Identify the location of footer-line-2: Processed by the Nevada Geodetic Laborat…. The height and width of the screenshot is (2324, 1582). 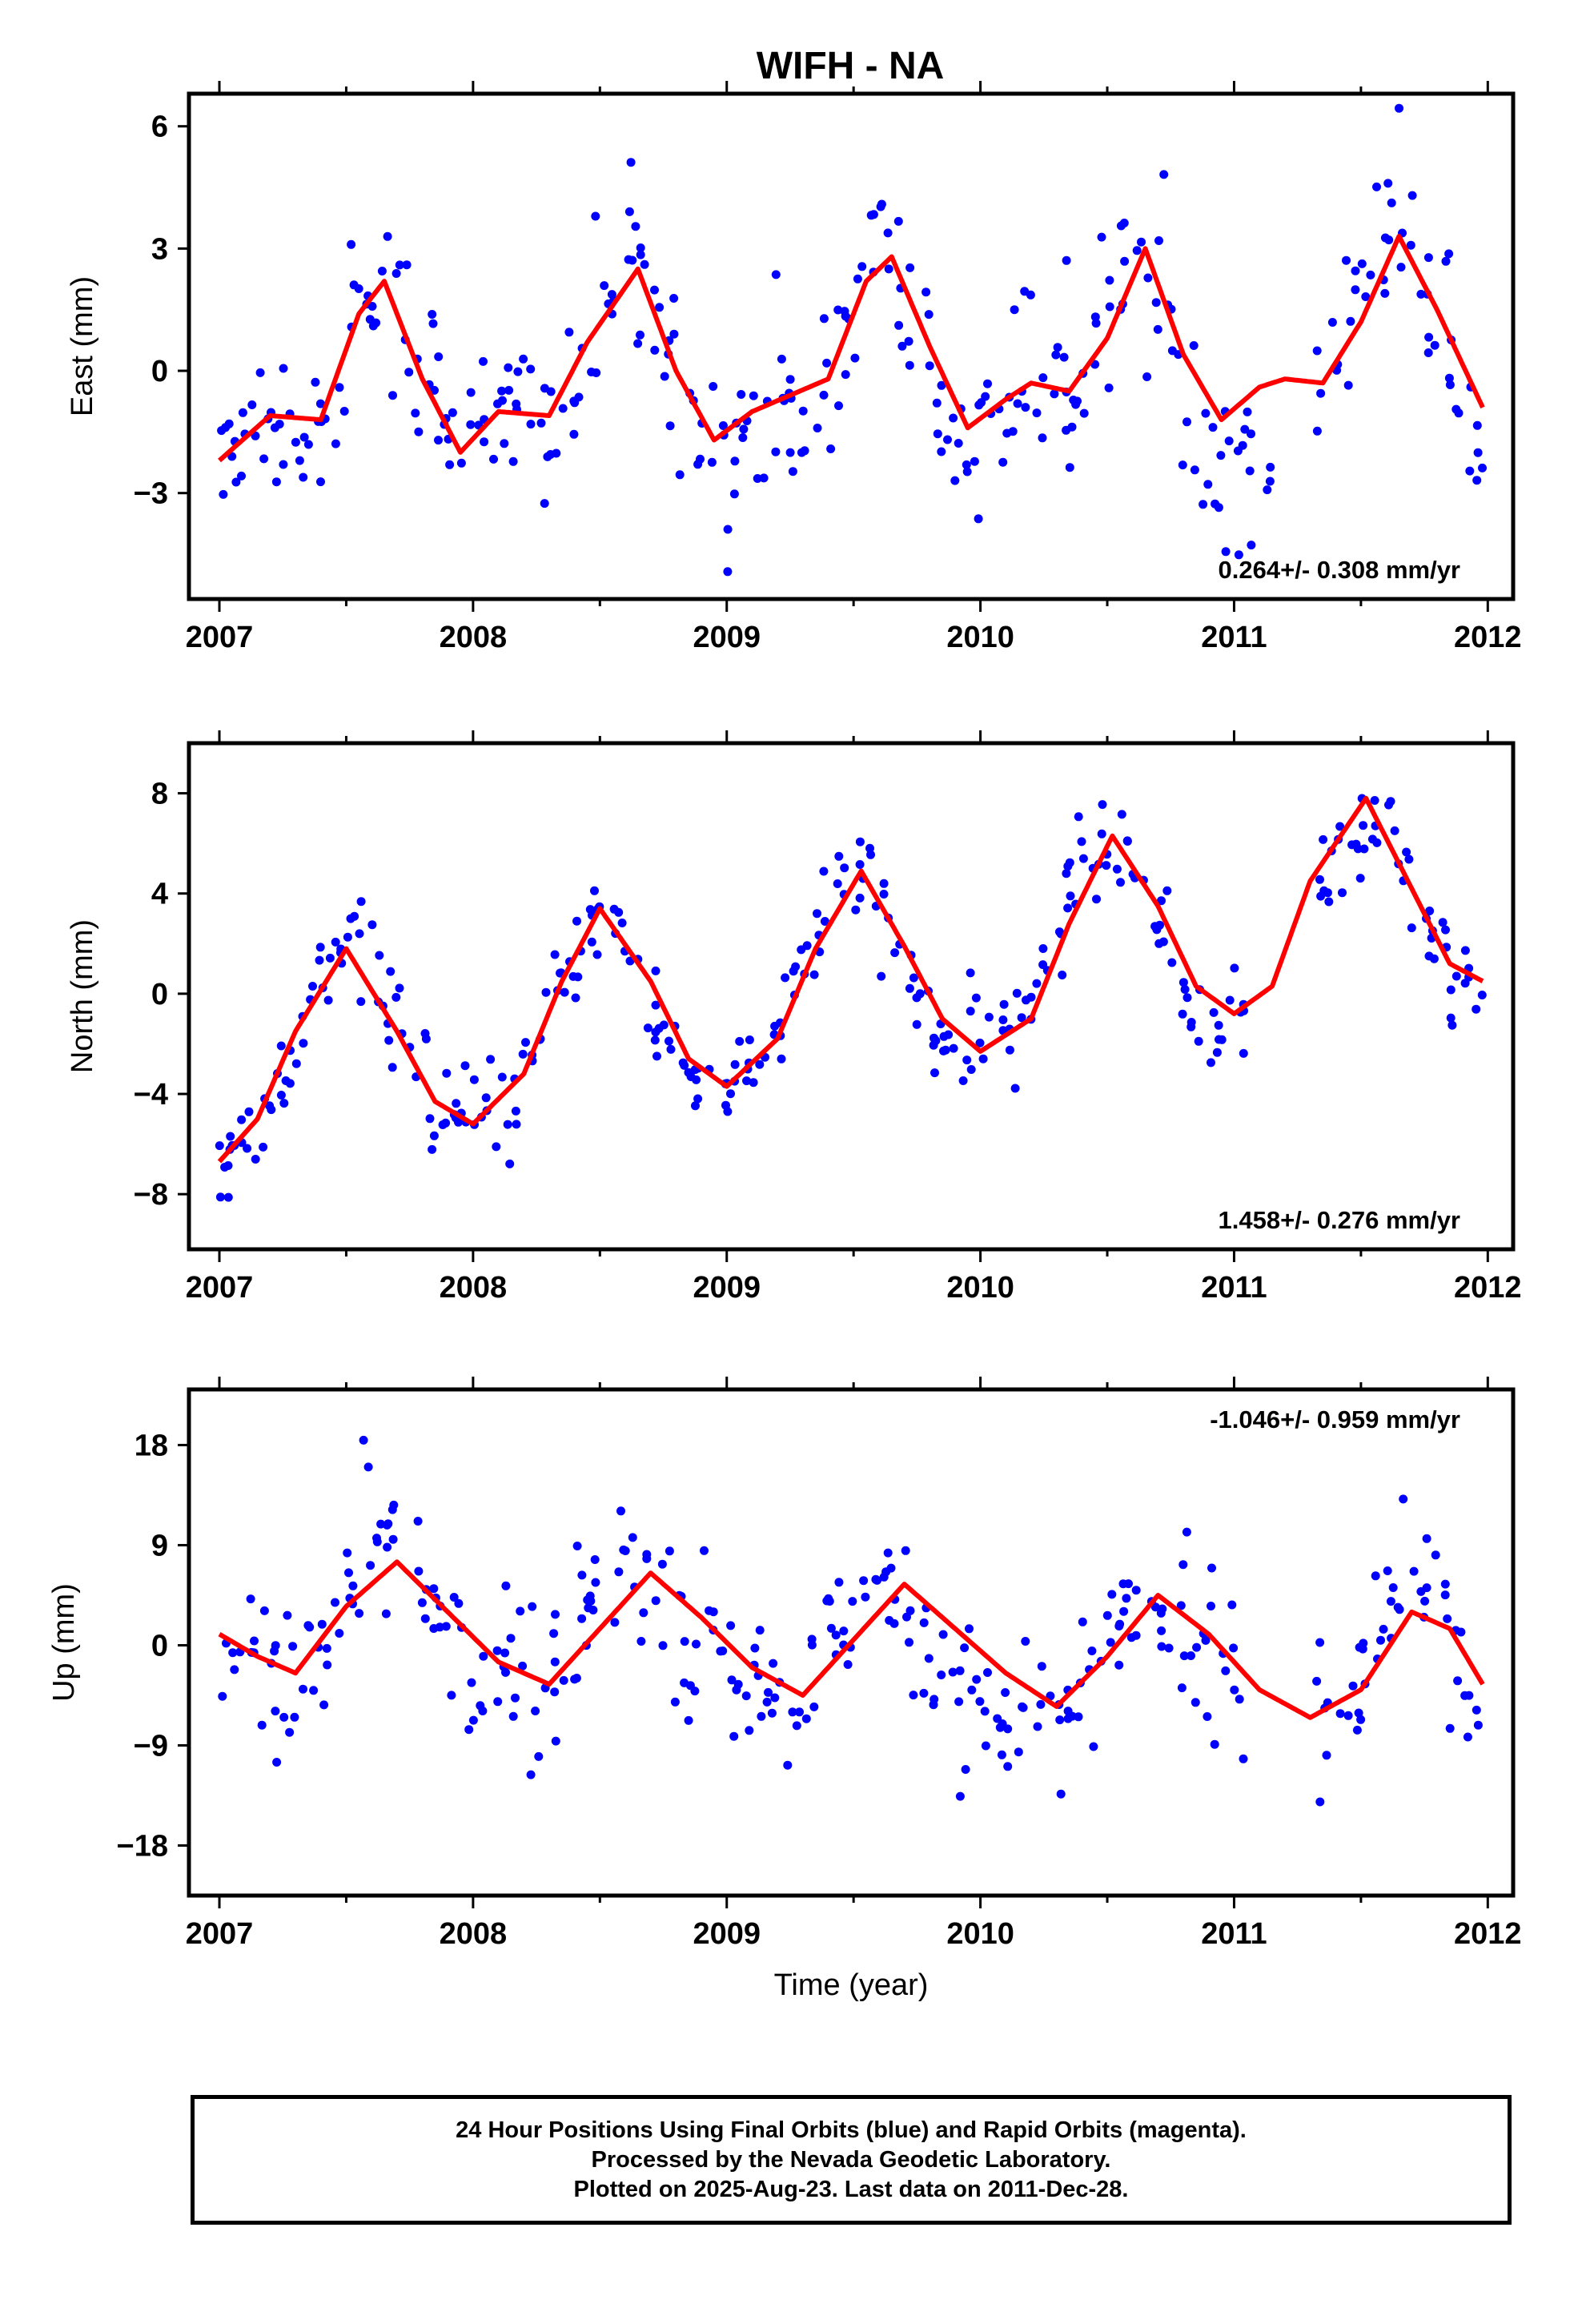
(851, 2159).